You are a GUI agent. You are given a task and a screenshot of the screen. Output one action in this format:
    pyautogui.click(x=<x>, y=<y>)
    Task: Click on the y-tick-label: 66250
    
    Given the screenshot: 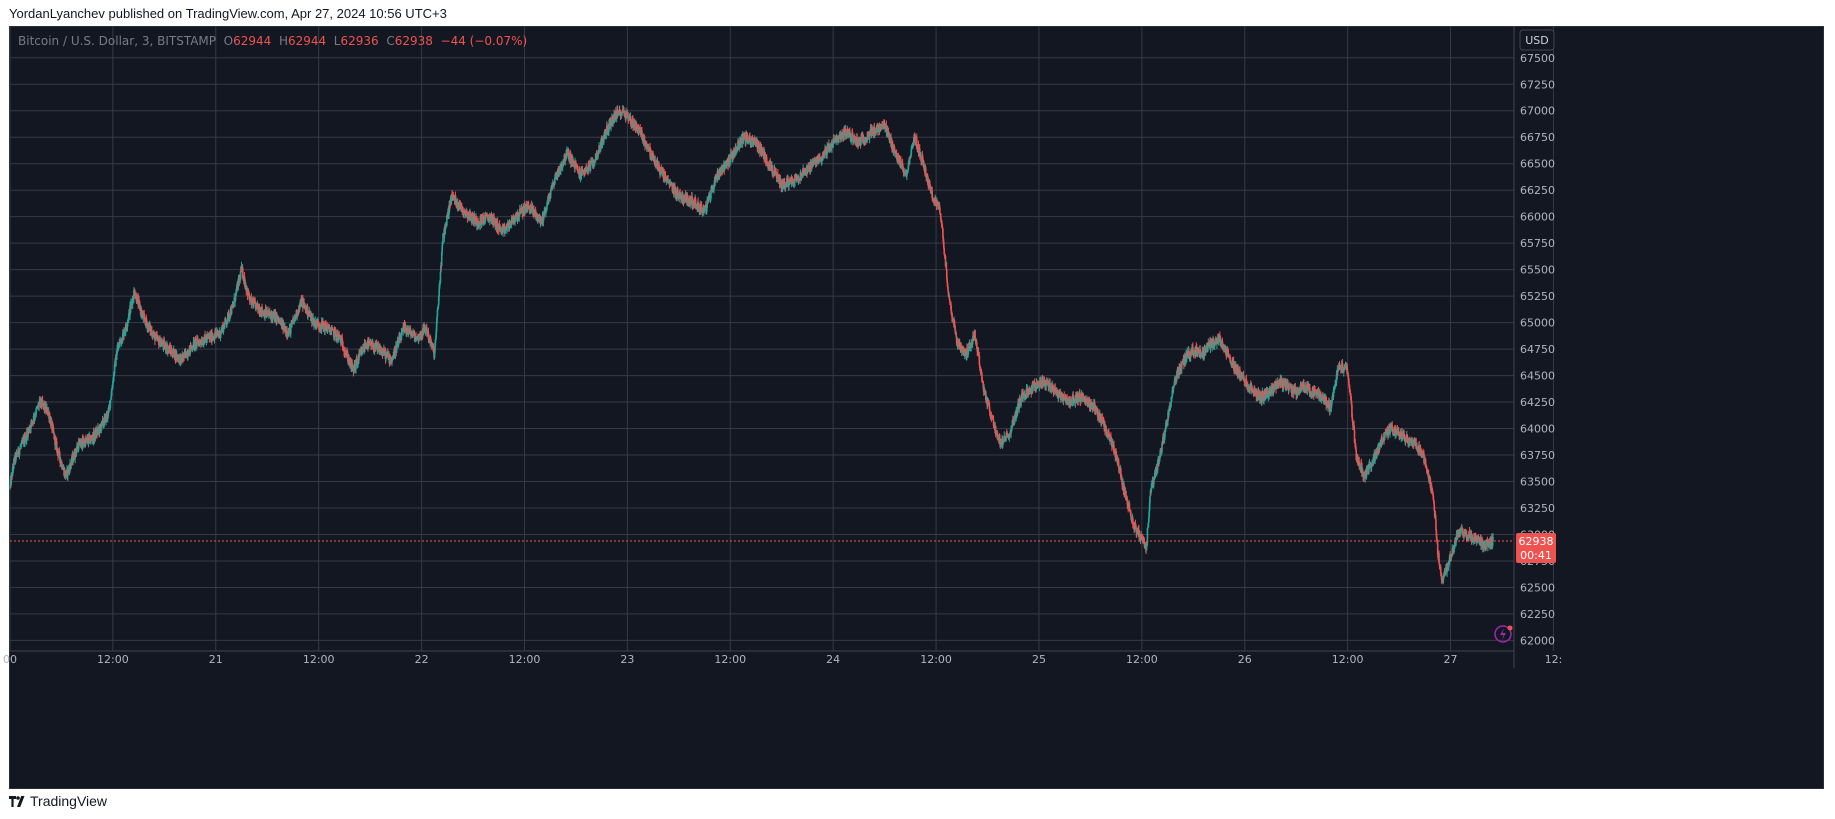 What is the action you would take?
    pyautogui.click(x=1537, y=190)
    